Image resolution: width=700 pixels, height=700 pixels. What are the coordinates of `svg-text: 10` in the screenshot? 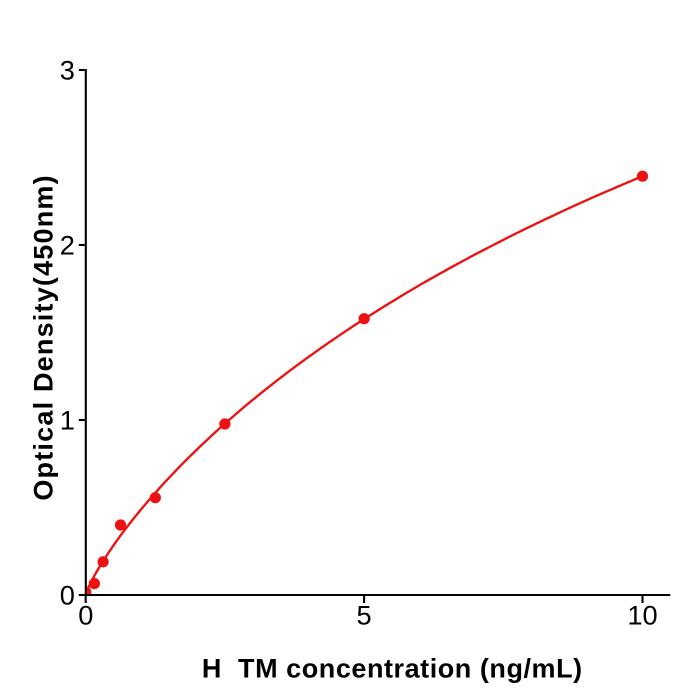 It's located at (642, 615).